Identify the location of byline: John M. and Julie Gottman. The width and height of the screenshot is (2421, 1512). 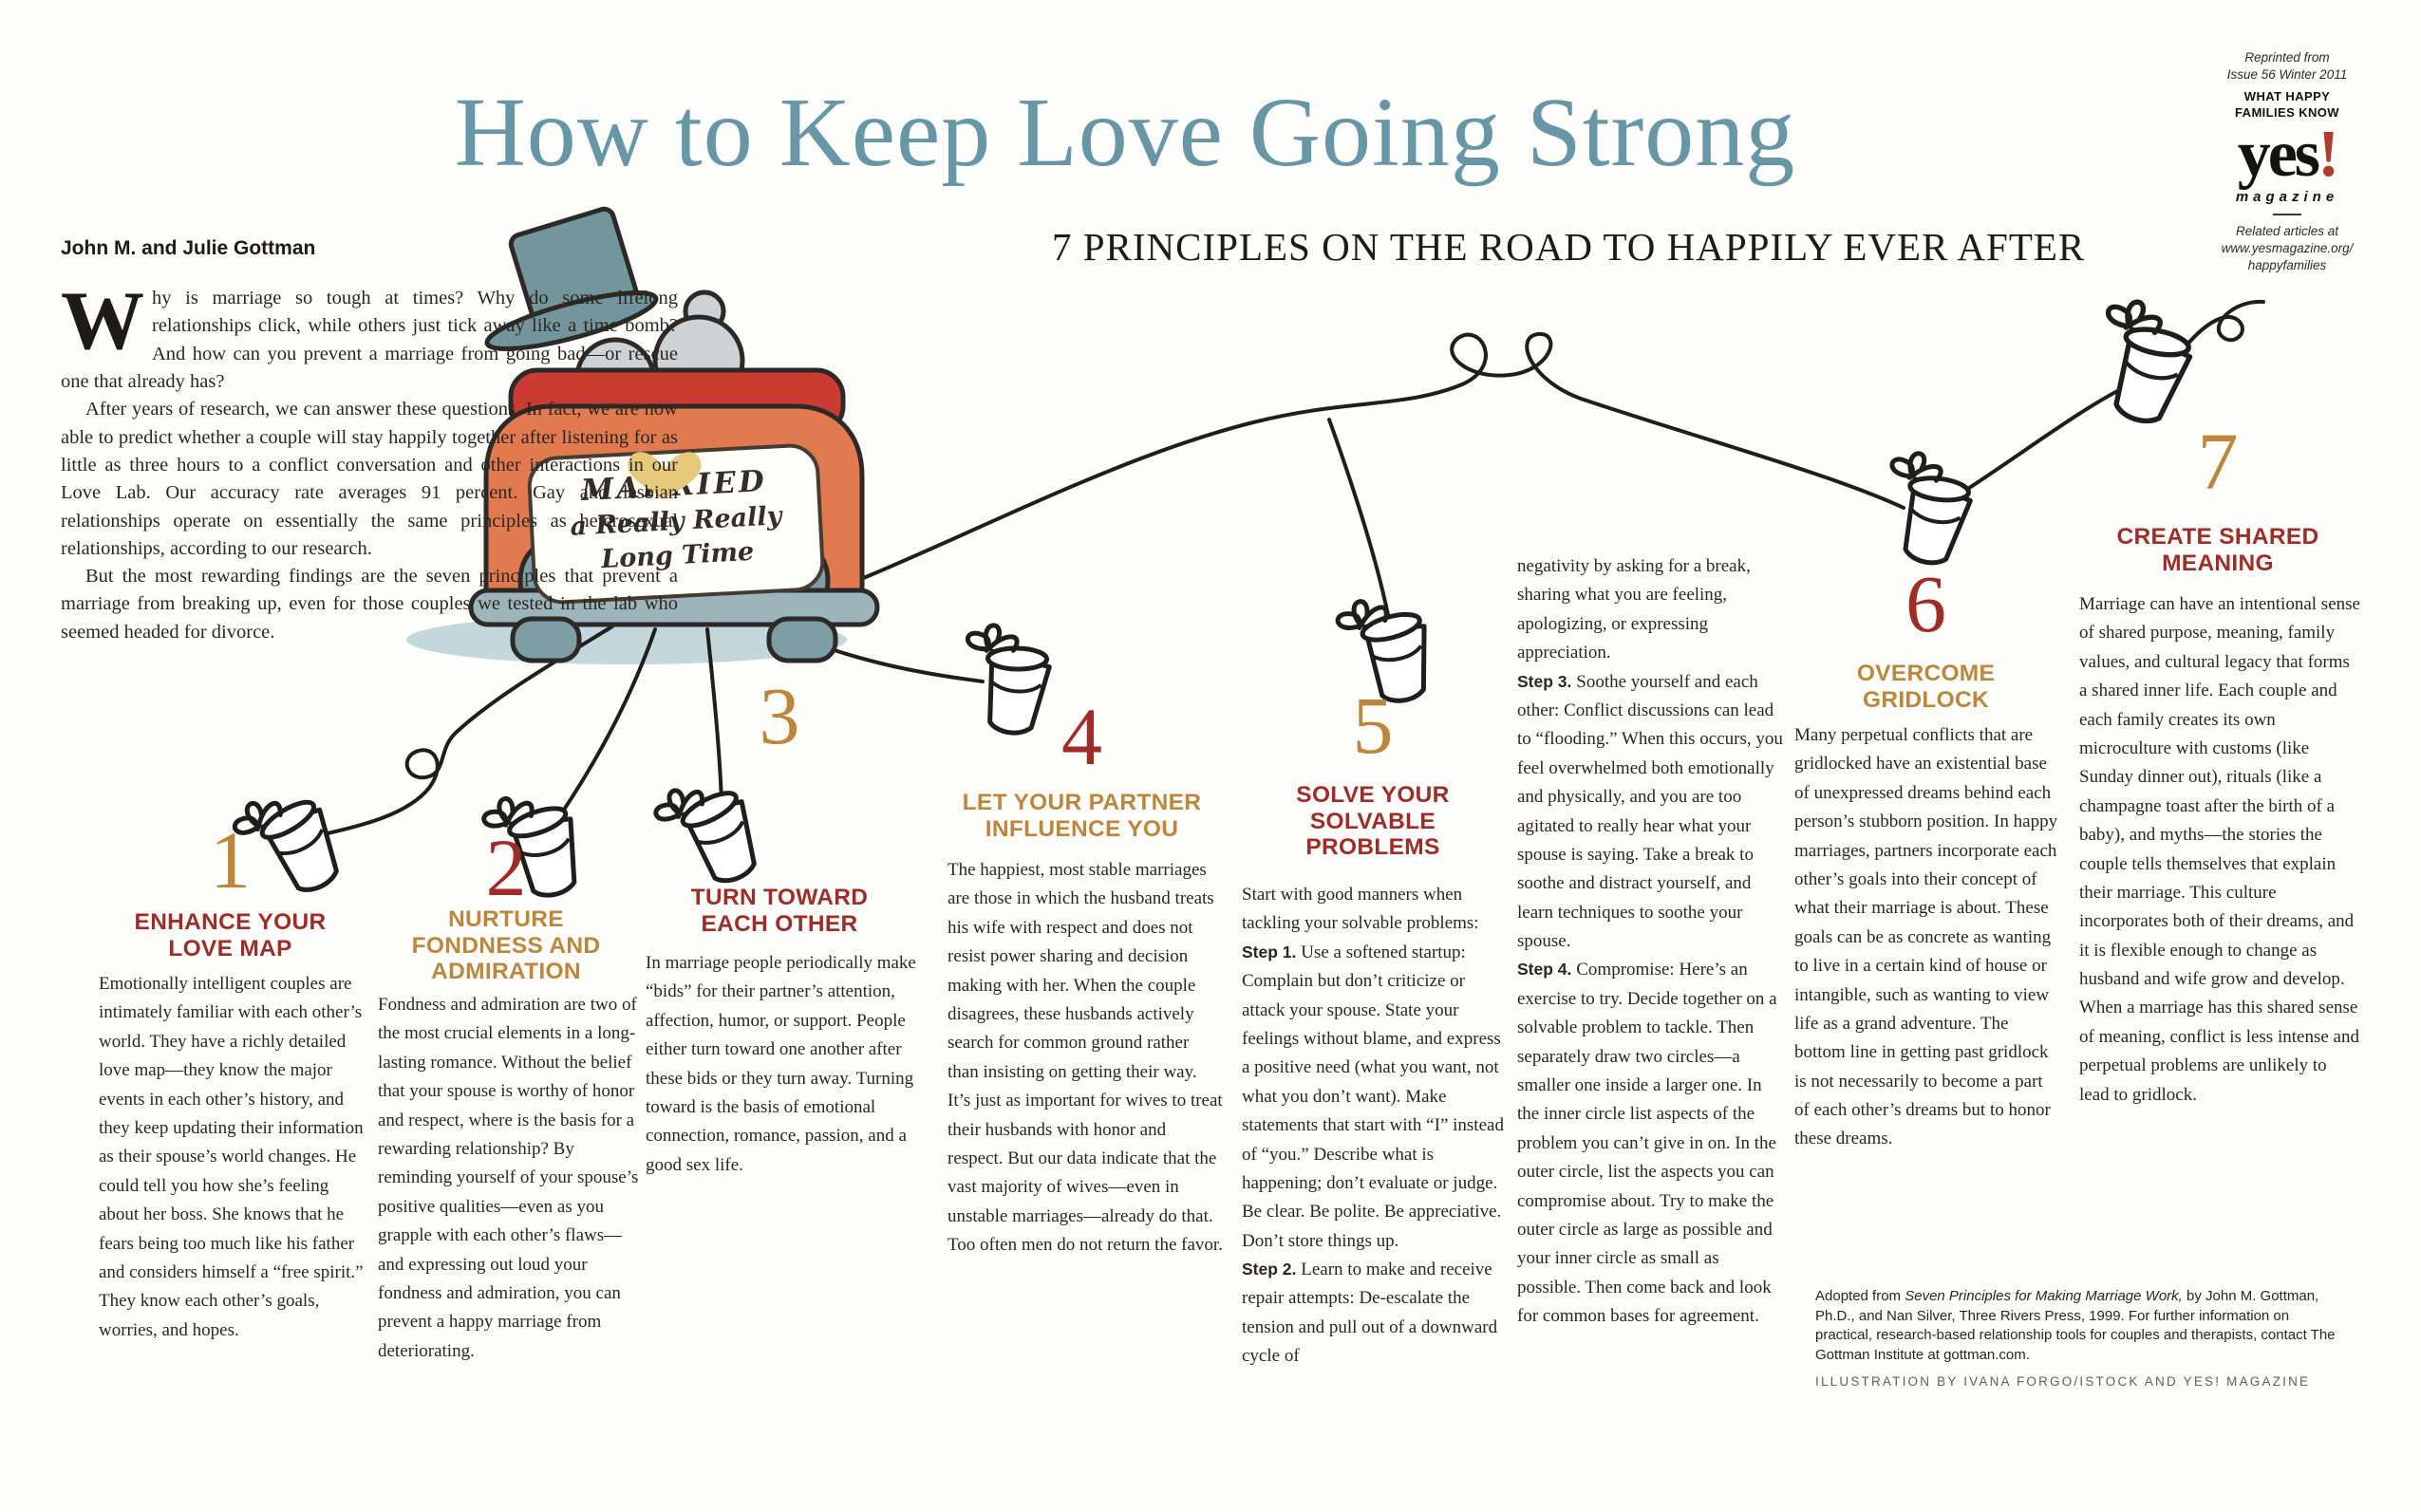
(188, 248).